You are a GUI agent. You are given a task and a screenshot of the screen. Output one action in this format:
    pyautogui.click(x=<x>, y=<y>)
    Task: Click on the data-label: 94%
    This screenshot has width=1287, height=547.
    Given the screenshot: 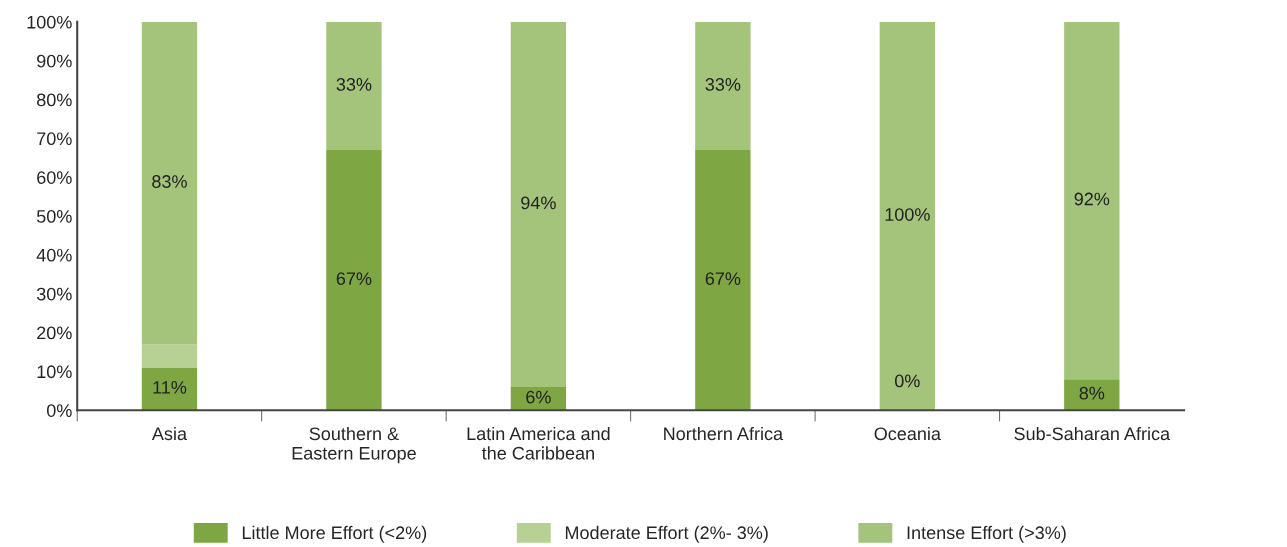 What is the action you would take?
    pyautogui.click(x=538, y=203)
    